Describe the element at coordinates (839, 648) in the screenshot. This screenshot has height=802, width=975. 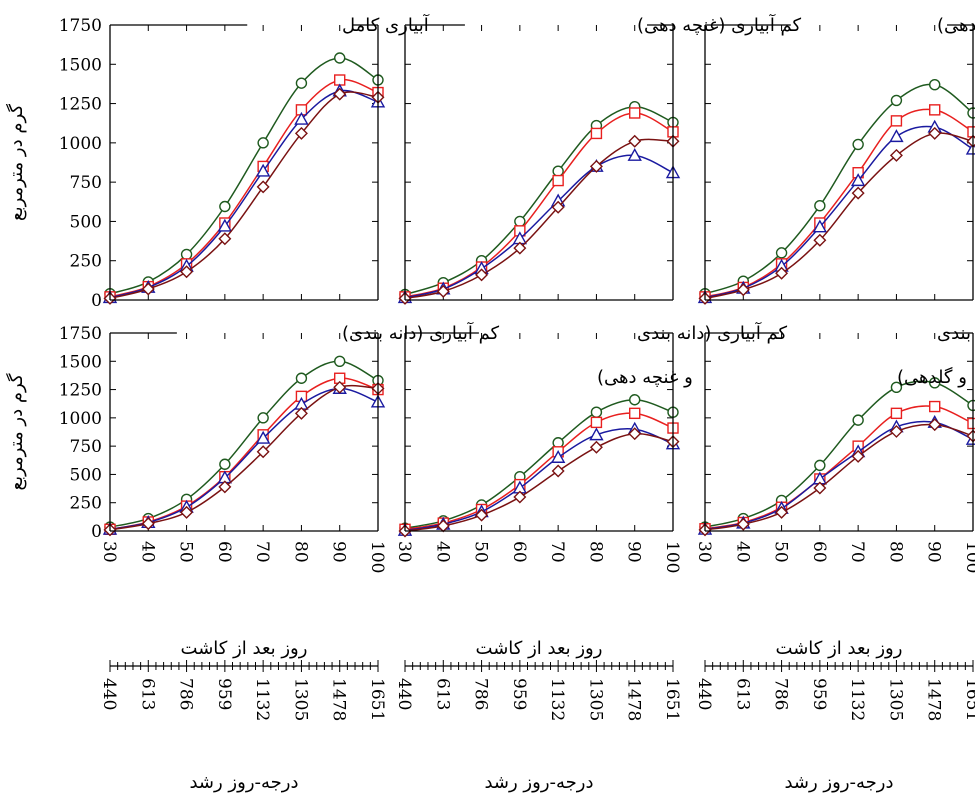
I see `x-axis-title: روز بعد از کاشت` at that location.